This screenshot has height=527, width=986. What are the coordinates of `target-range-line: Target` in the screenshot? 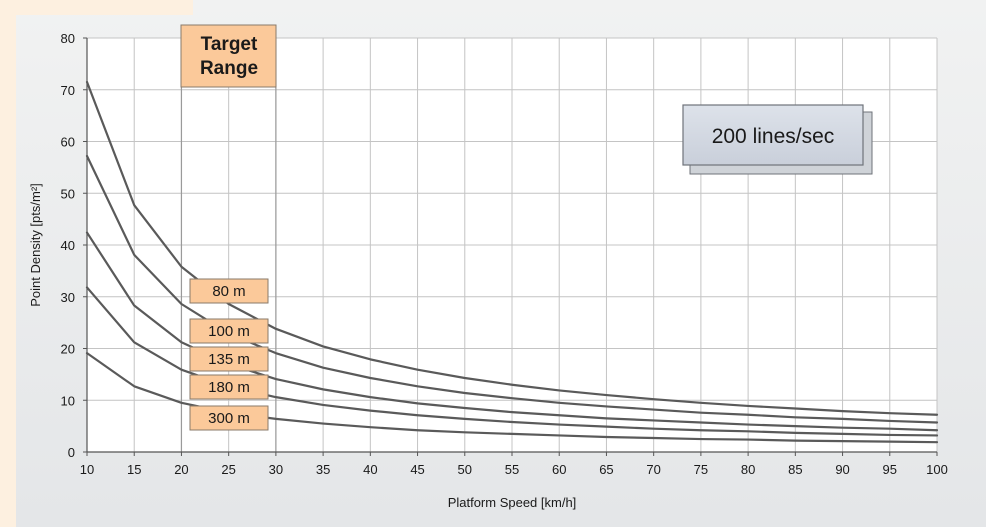 It's located at (229, 44).